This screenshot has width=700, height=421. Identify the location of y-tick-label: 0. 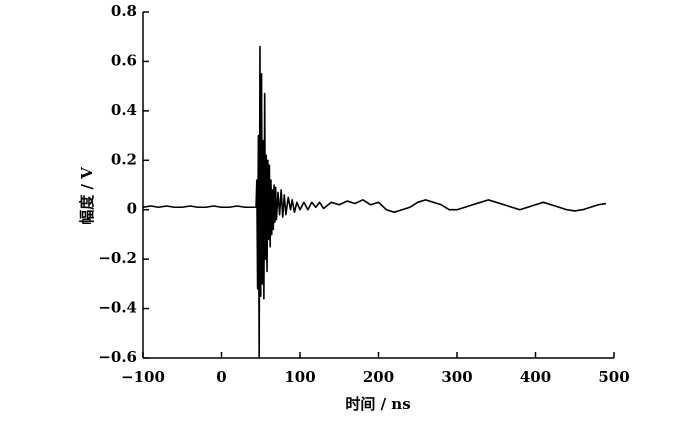
(132, 209).